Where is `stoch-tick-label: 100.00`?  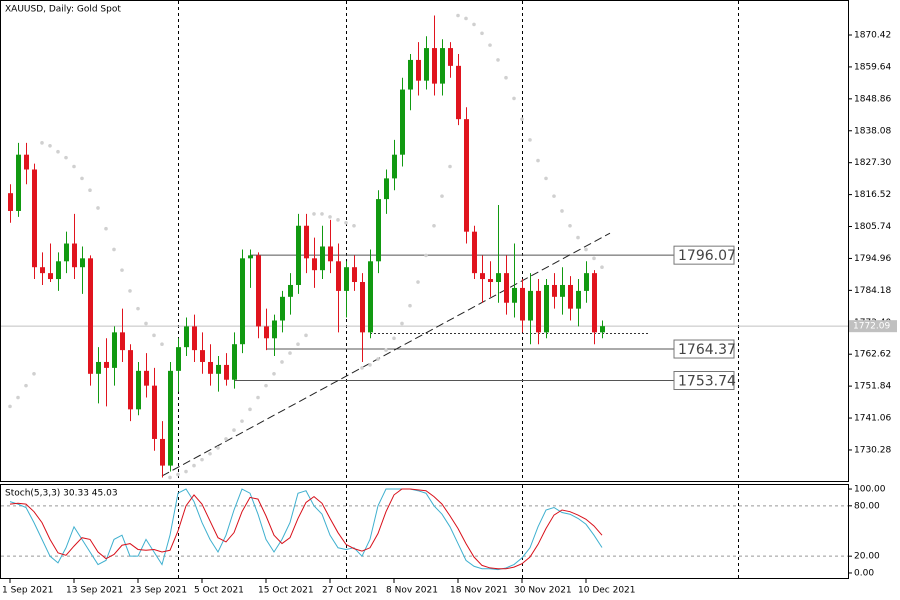
stoch-tick-label: 100.00 is located at coordinates (870, 490).